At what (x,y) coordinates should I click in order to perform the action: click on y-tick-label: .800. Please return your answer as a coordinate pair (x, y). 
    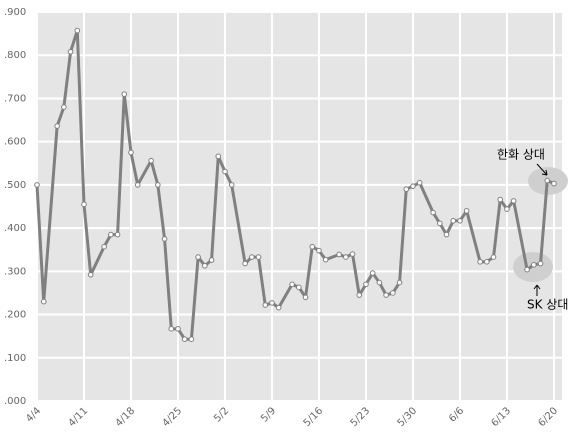
    Looking at the image, I should click on (15, 55).